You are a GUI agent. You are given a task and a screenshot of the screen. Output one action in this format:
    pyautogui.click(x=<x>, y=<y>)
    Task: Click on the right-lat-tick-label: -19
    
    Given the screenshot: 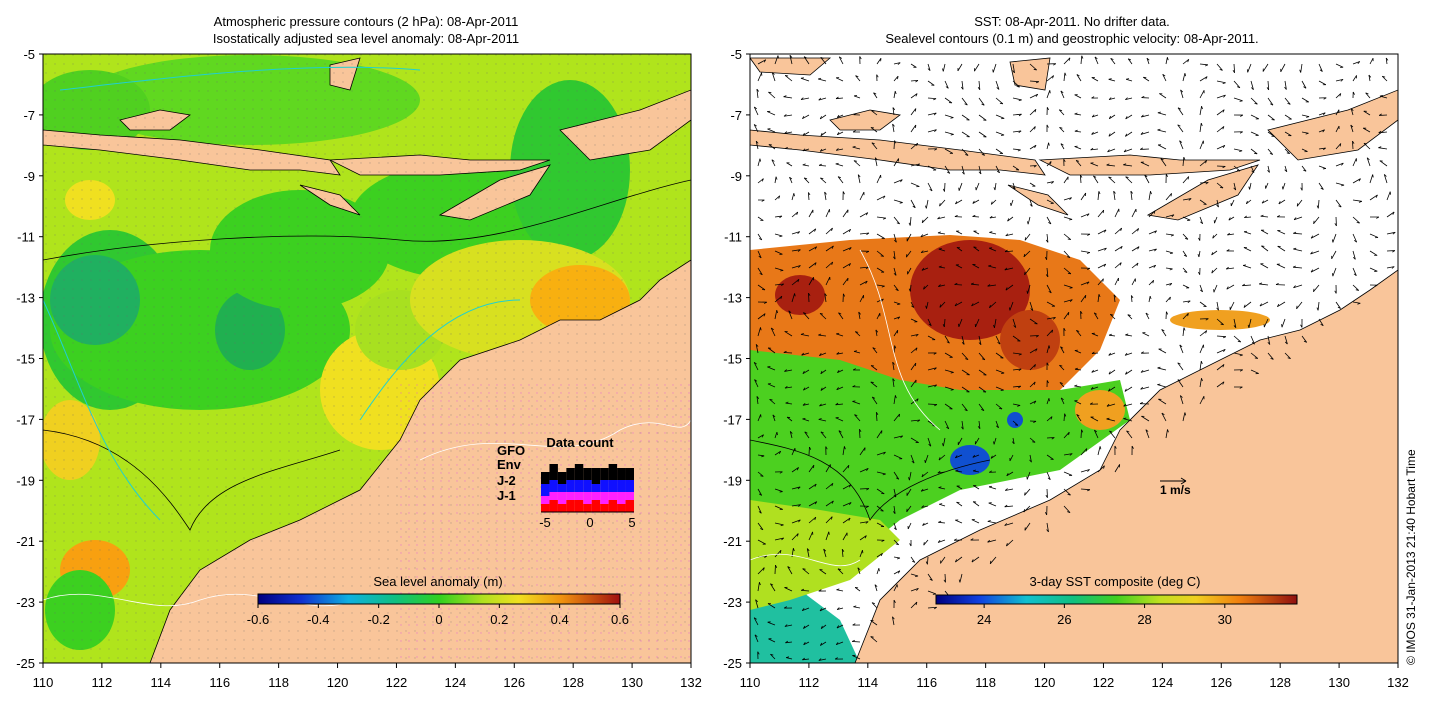 What is the action you would take?
    pyautogui.click(x=732, y=480)
    